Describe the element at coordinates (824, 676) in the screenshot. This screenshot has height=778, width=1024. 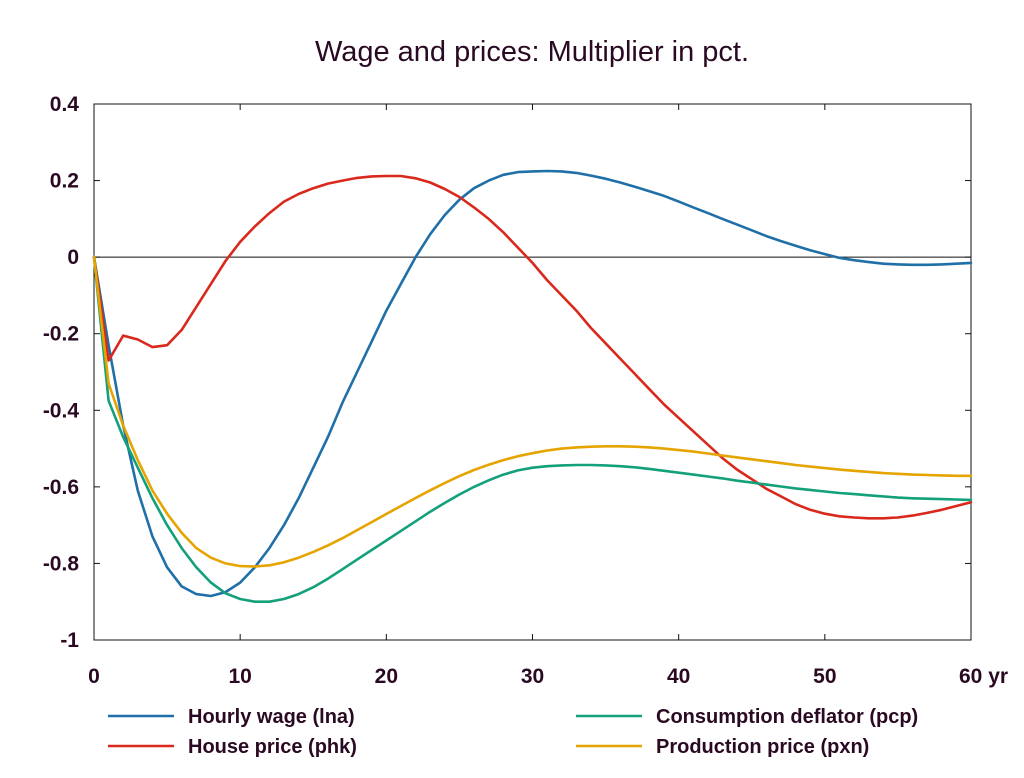
I see `x-tick-label: 50` at that location.